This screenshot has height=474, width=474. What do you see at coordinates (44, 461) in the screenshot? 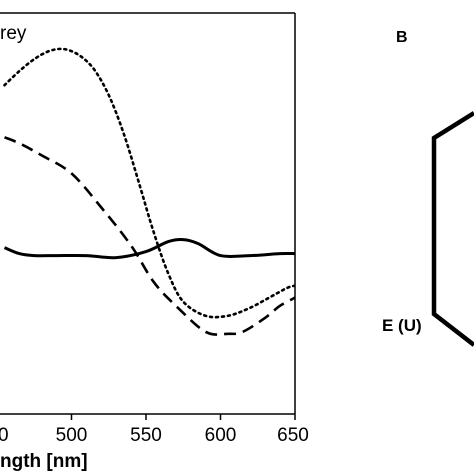
I see `x-axis-title: ngth [nm]` at bounding box center [44, 461].